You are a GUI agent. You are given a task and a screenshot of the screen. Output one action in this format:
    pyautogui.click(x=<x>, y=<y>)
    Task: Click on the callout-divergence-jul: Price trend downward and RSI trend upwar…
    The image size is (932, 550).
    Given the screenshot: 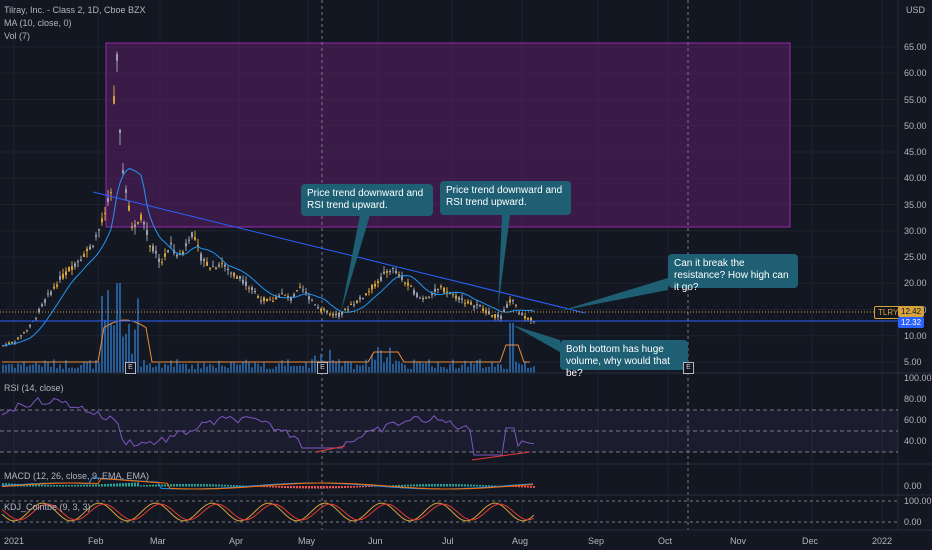 What is the action you would take?
    pyautogui.click(x=505, y=198)
    